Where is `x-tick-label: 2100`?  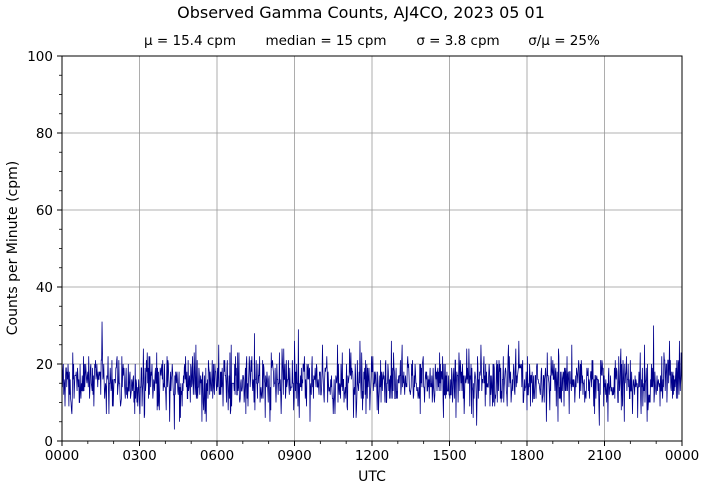 x-tick-label: 2100 is located at coordinates (604, 456).